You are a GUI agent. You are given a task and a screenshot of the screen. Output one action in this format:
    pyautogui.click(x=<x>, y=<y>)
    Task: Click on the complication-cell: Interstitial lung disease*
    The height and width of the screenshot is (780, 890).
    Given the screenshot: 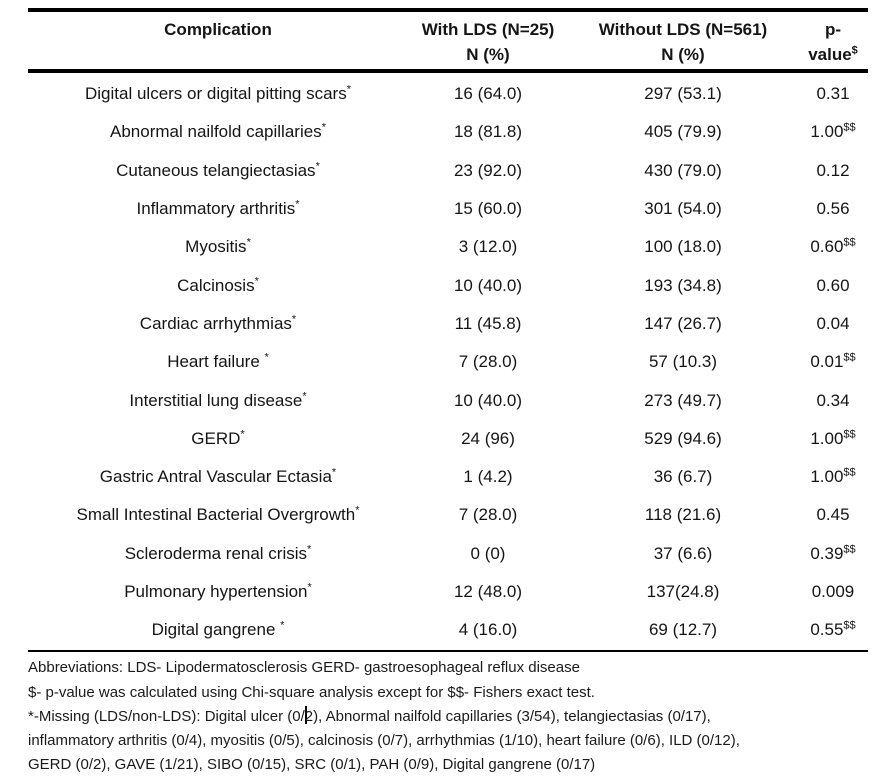 What is the action you would take?
    pyautogui.click(x=218, y=400)
    